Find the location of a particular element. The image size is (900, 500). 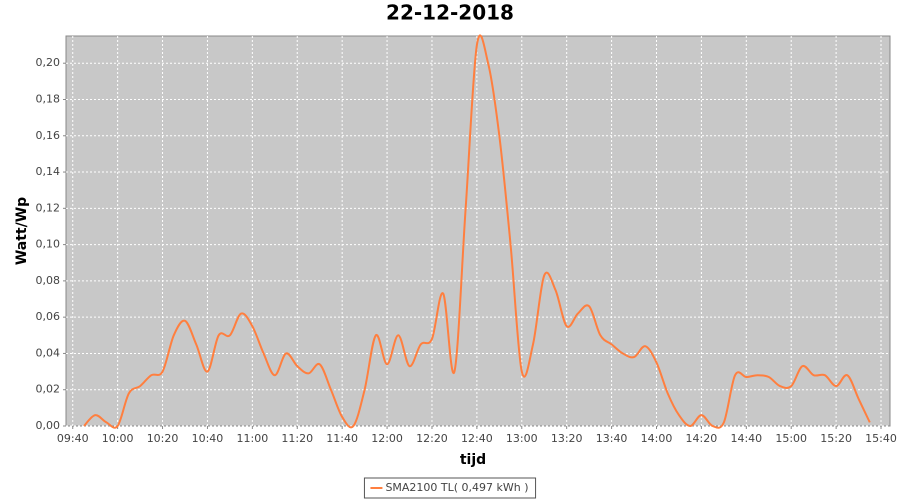

x-tick-label: 14:40 is located at coordinates (746, 438).